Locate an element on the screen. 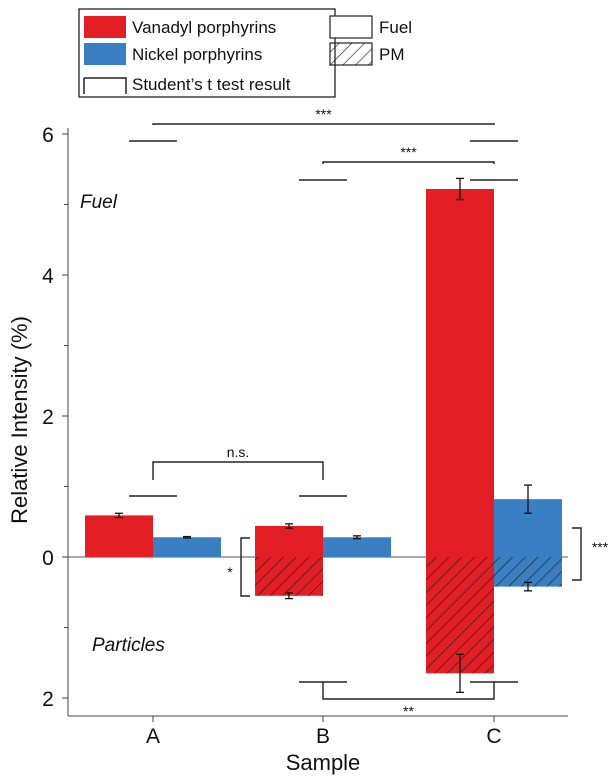 Image resolution: width=614 pixels, height=778 pixels. legend-label-vanadyl: Vanadyl porphyrins is located at coordinates (204, 27).